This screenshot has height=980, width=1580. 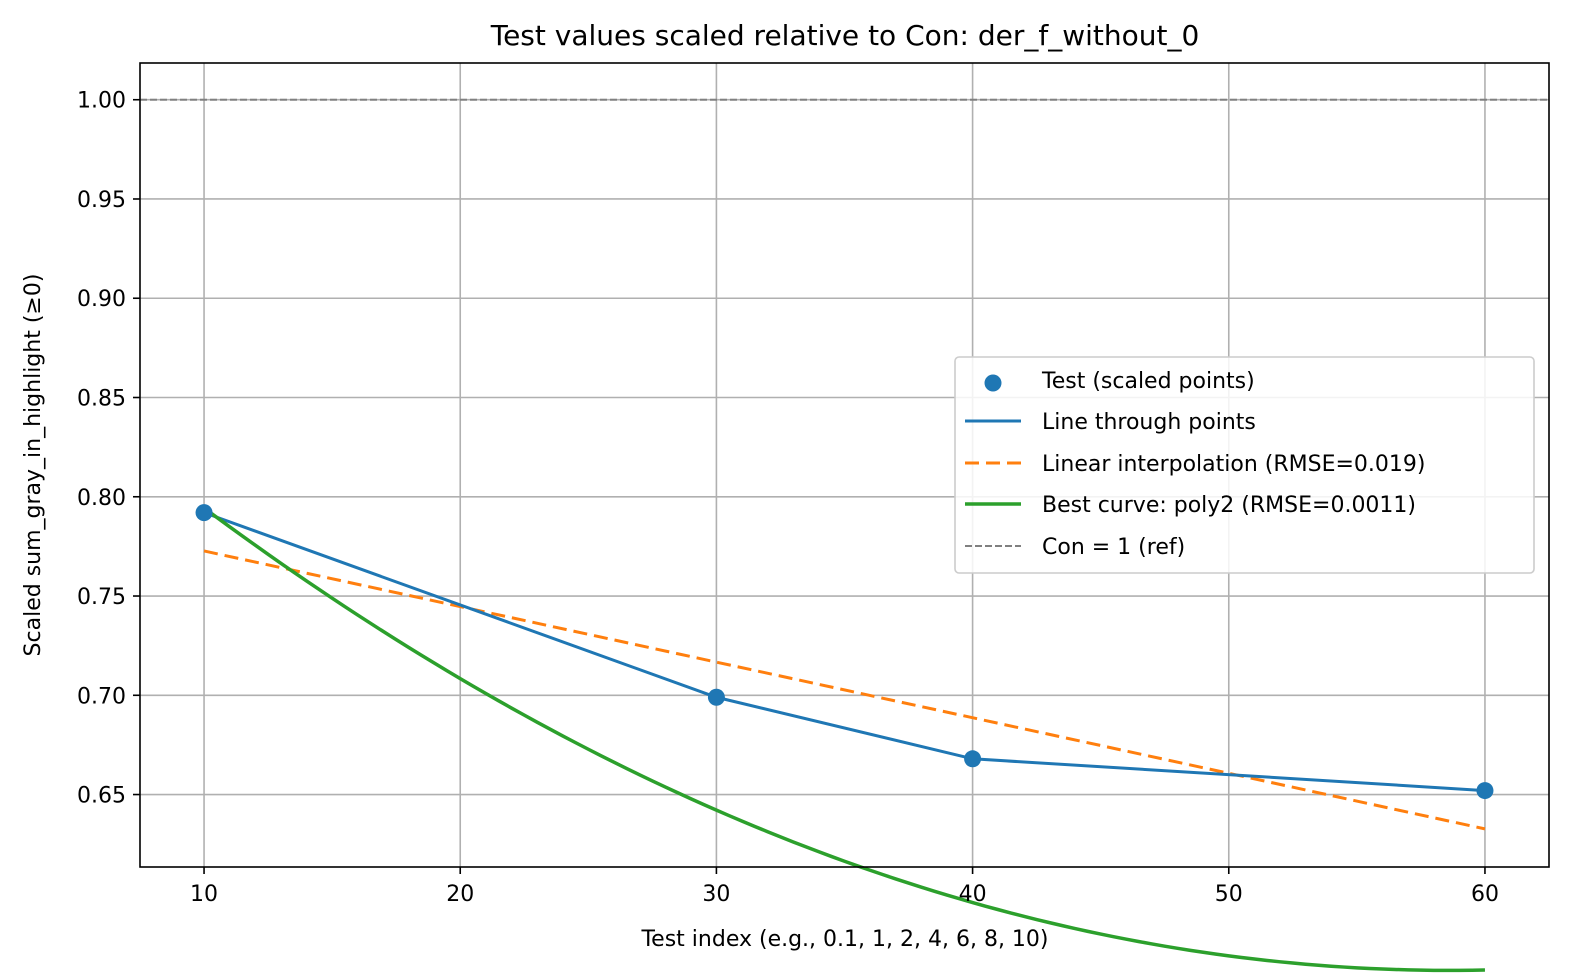 I want to click on y-tick-label: 0.65, so click(x=101, y=796).